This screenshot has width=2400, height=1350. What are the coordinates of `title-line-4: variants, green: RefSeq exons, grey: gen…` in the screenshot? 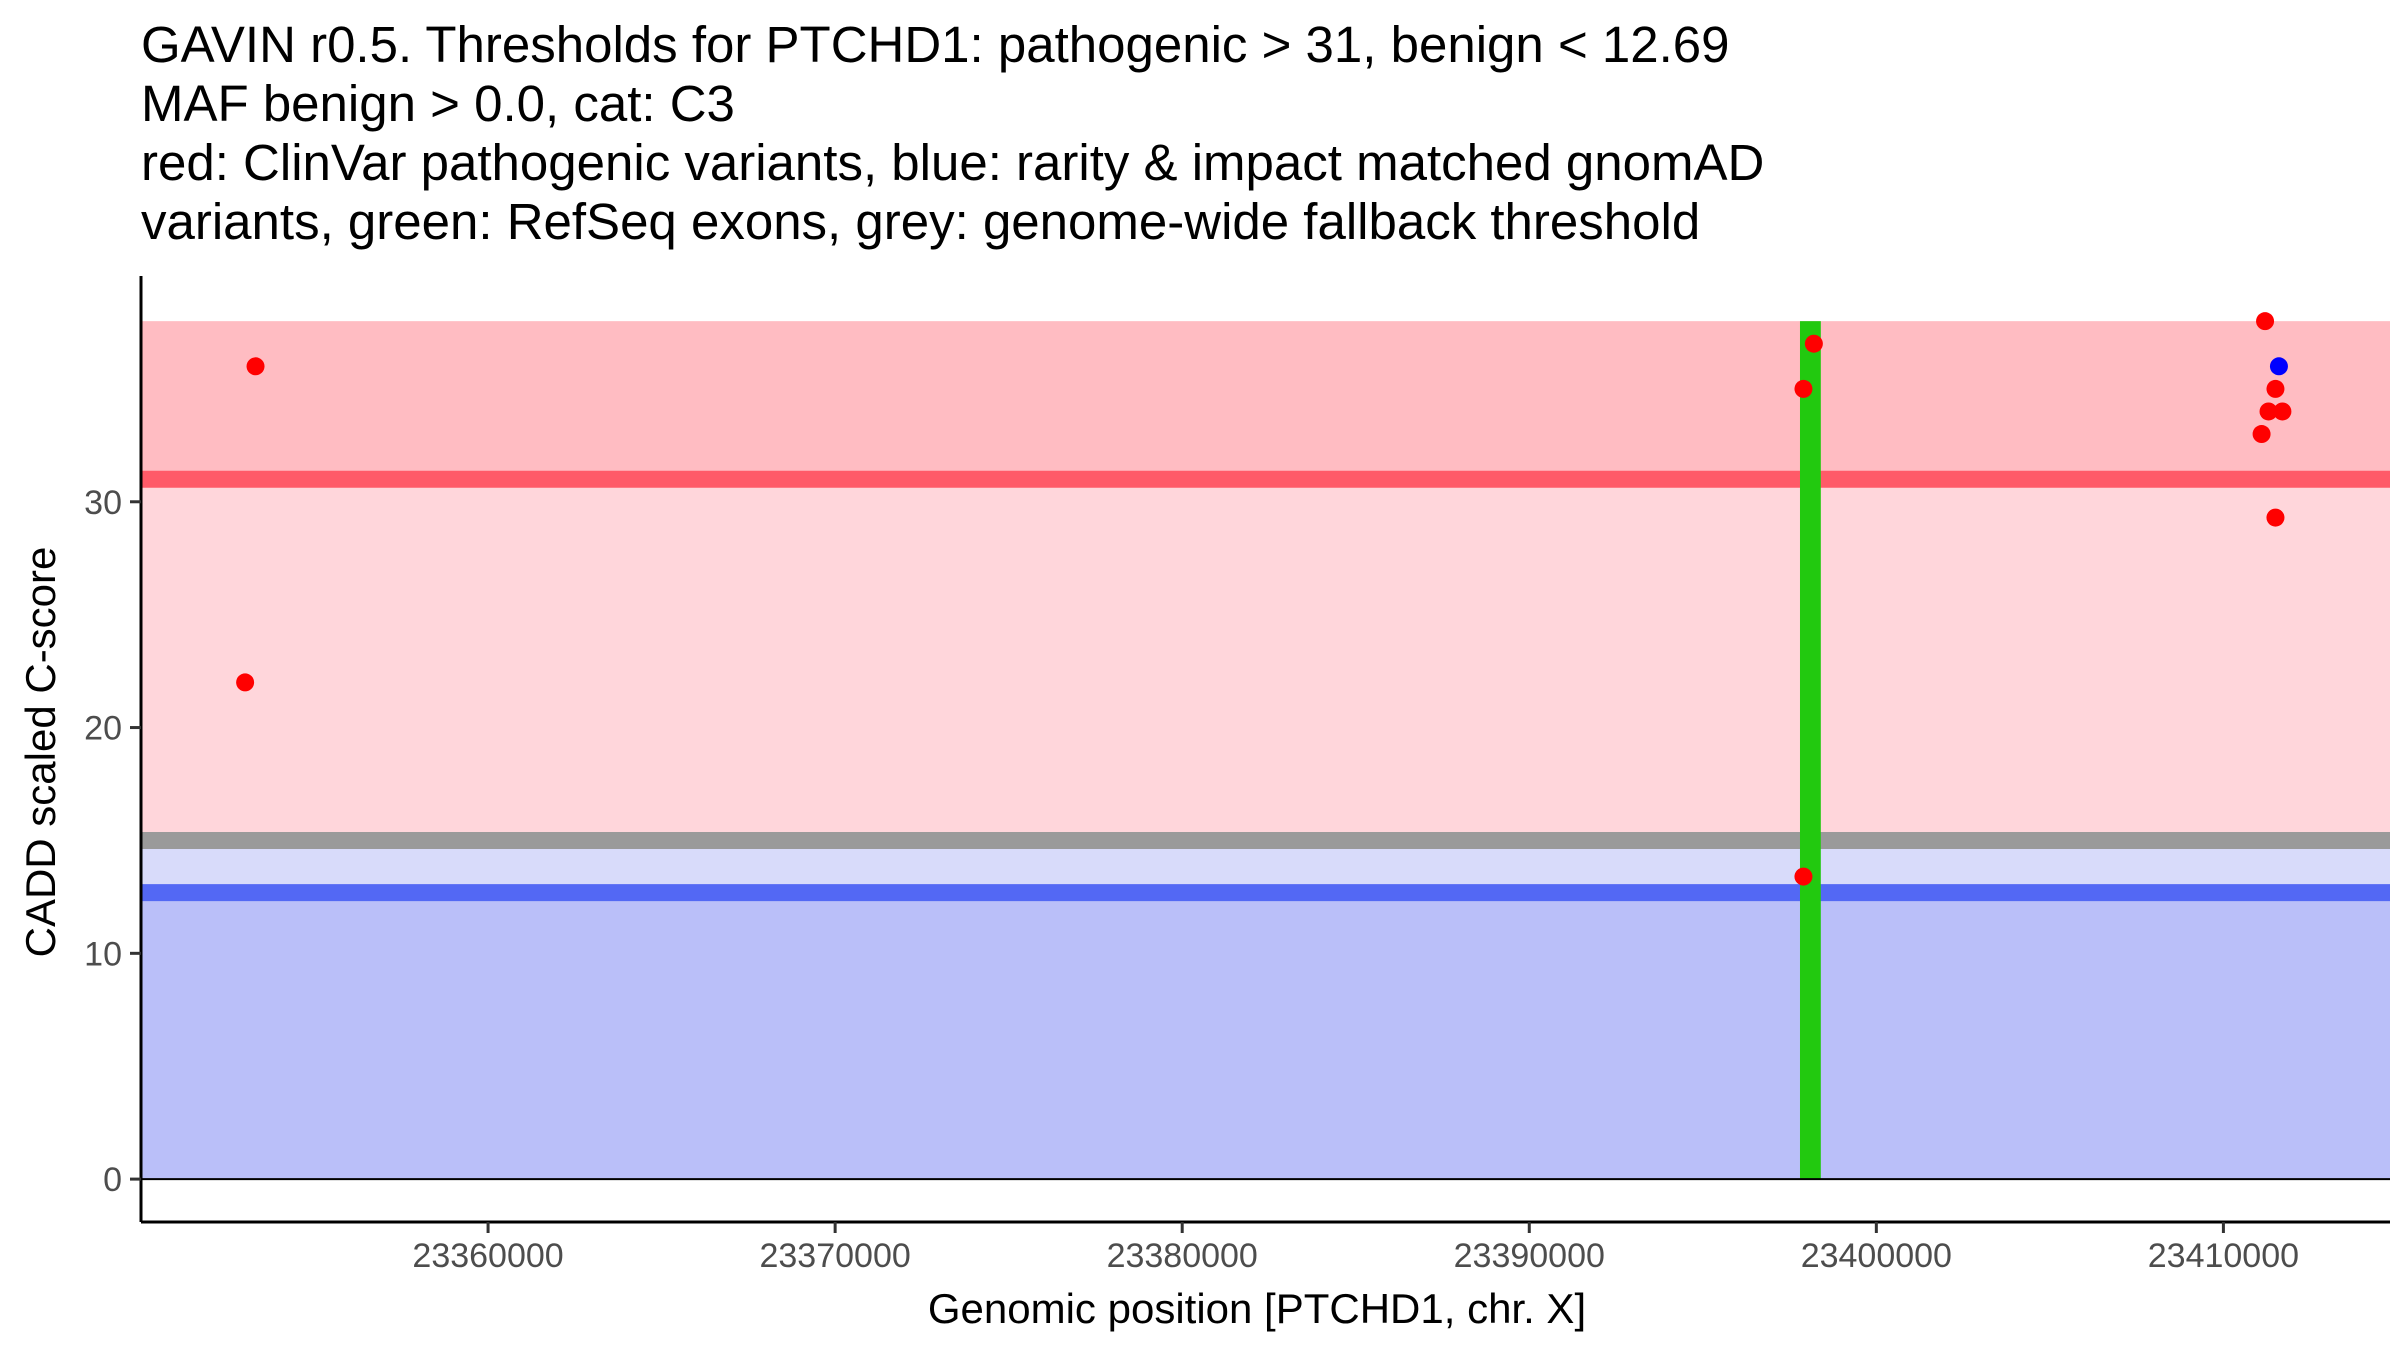 It's located at (920, 221).